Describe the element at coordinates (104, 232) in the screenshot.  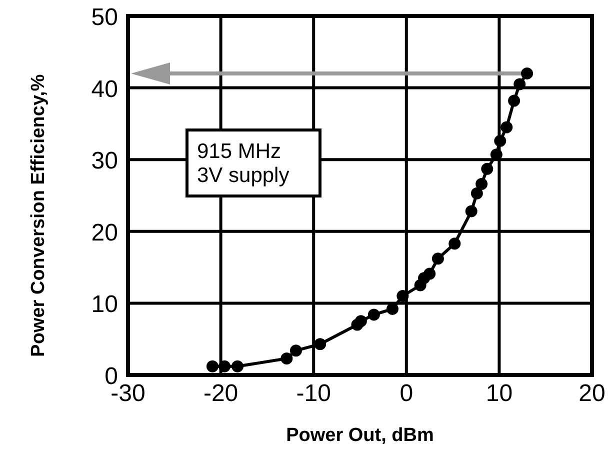
I see `y-tick-label: 20` at that location.